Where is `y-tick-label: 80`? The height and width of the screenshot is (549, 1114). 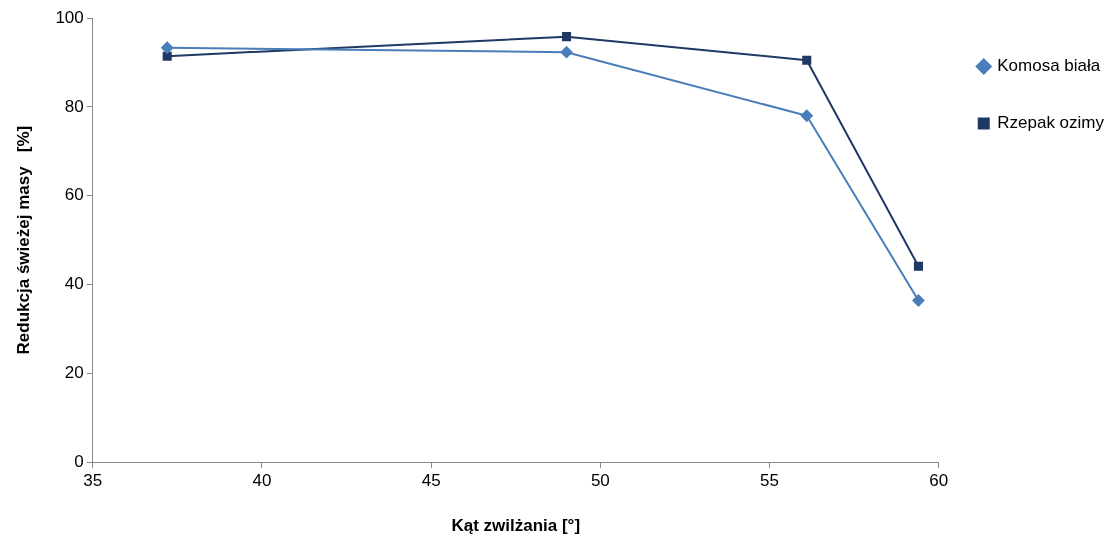 y-tick-label: 80 is located at coordinates (74, 106).